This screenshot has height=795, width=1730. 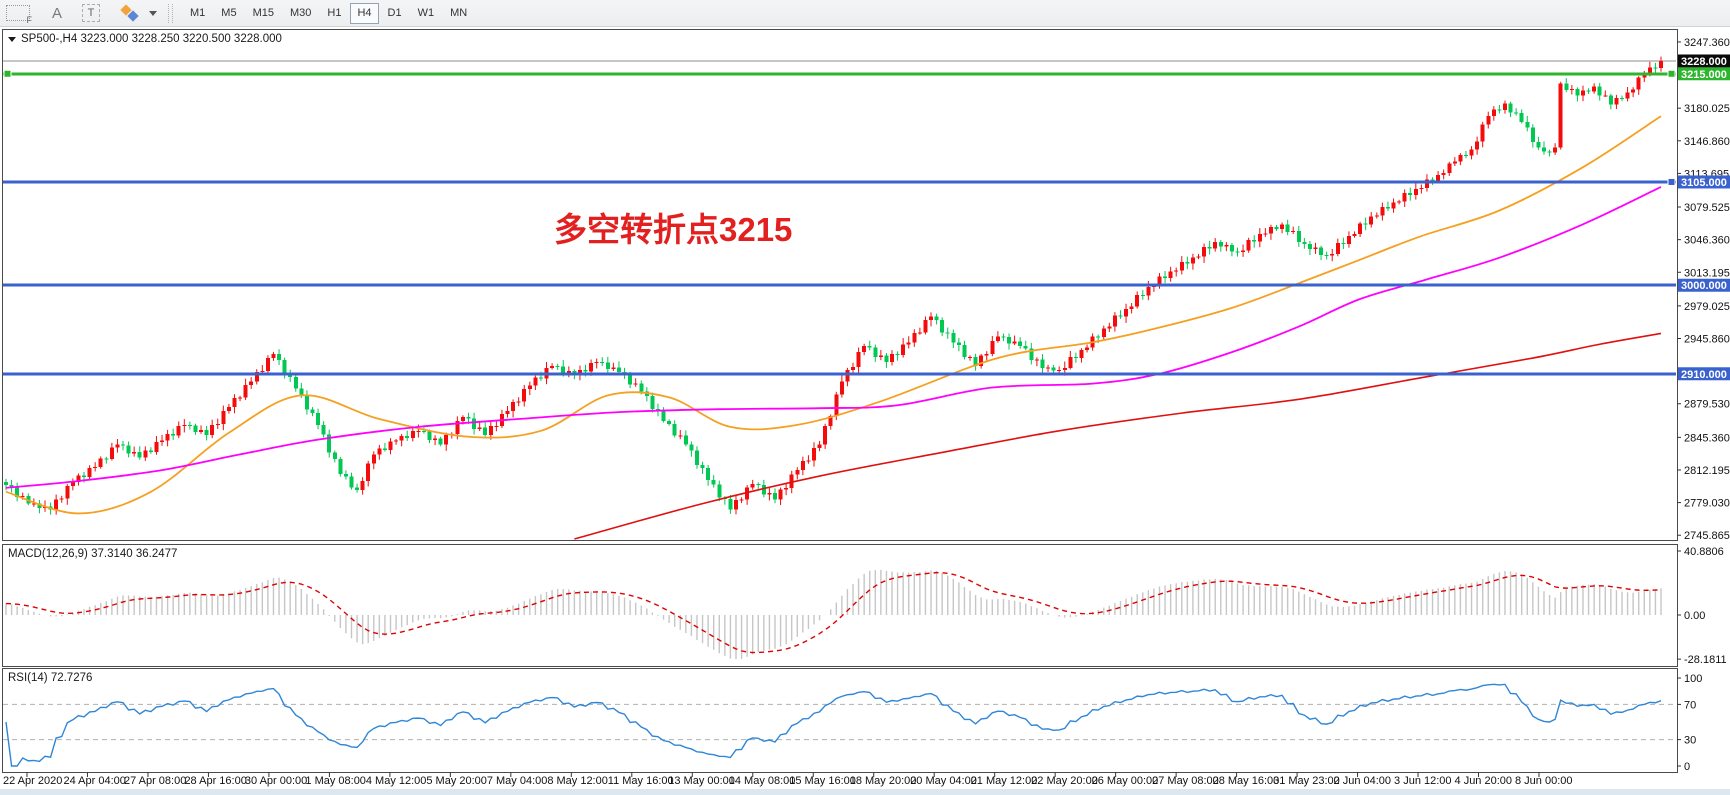 What do you see at coordinates (94, 781) in the screenshot?
I see `time-axis-label: 24 Apr 04:00` at bounding box center [94, 781].